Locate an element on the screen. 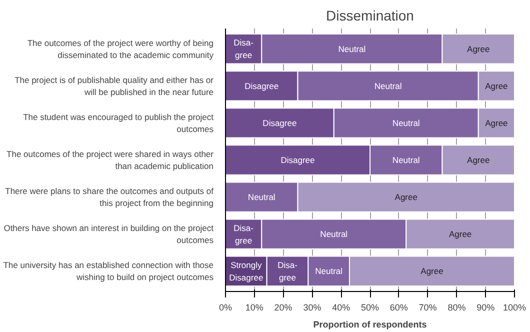  x-tick-label: 80% is located at coordinates (457, 307).